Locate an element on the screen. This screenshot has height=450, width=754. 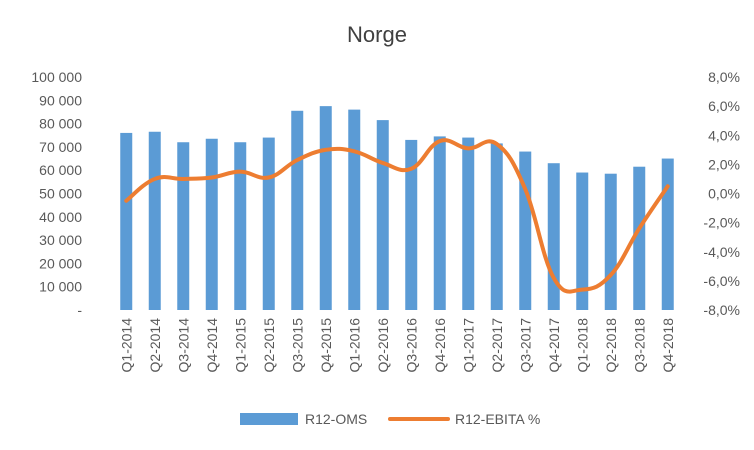
left-tick-label: 20 000 is located at coordinates (60, 263).